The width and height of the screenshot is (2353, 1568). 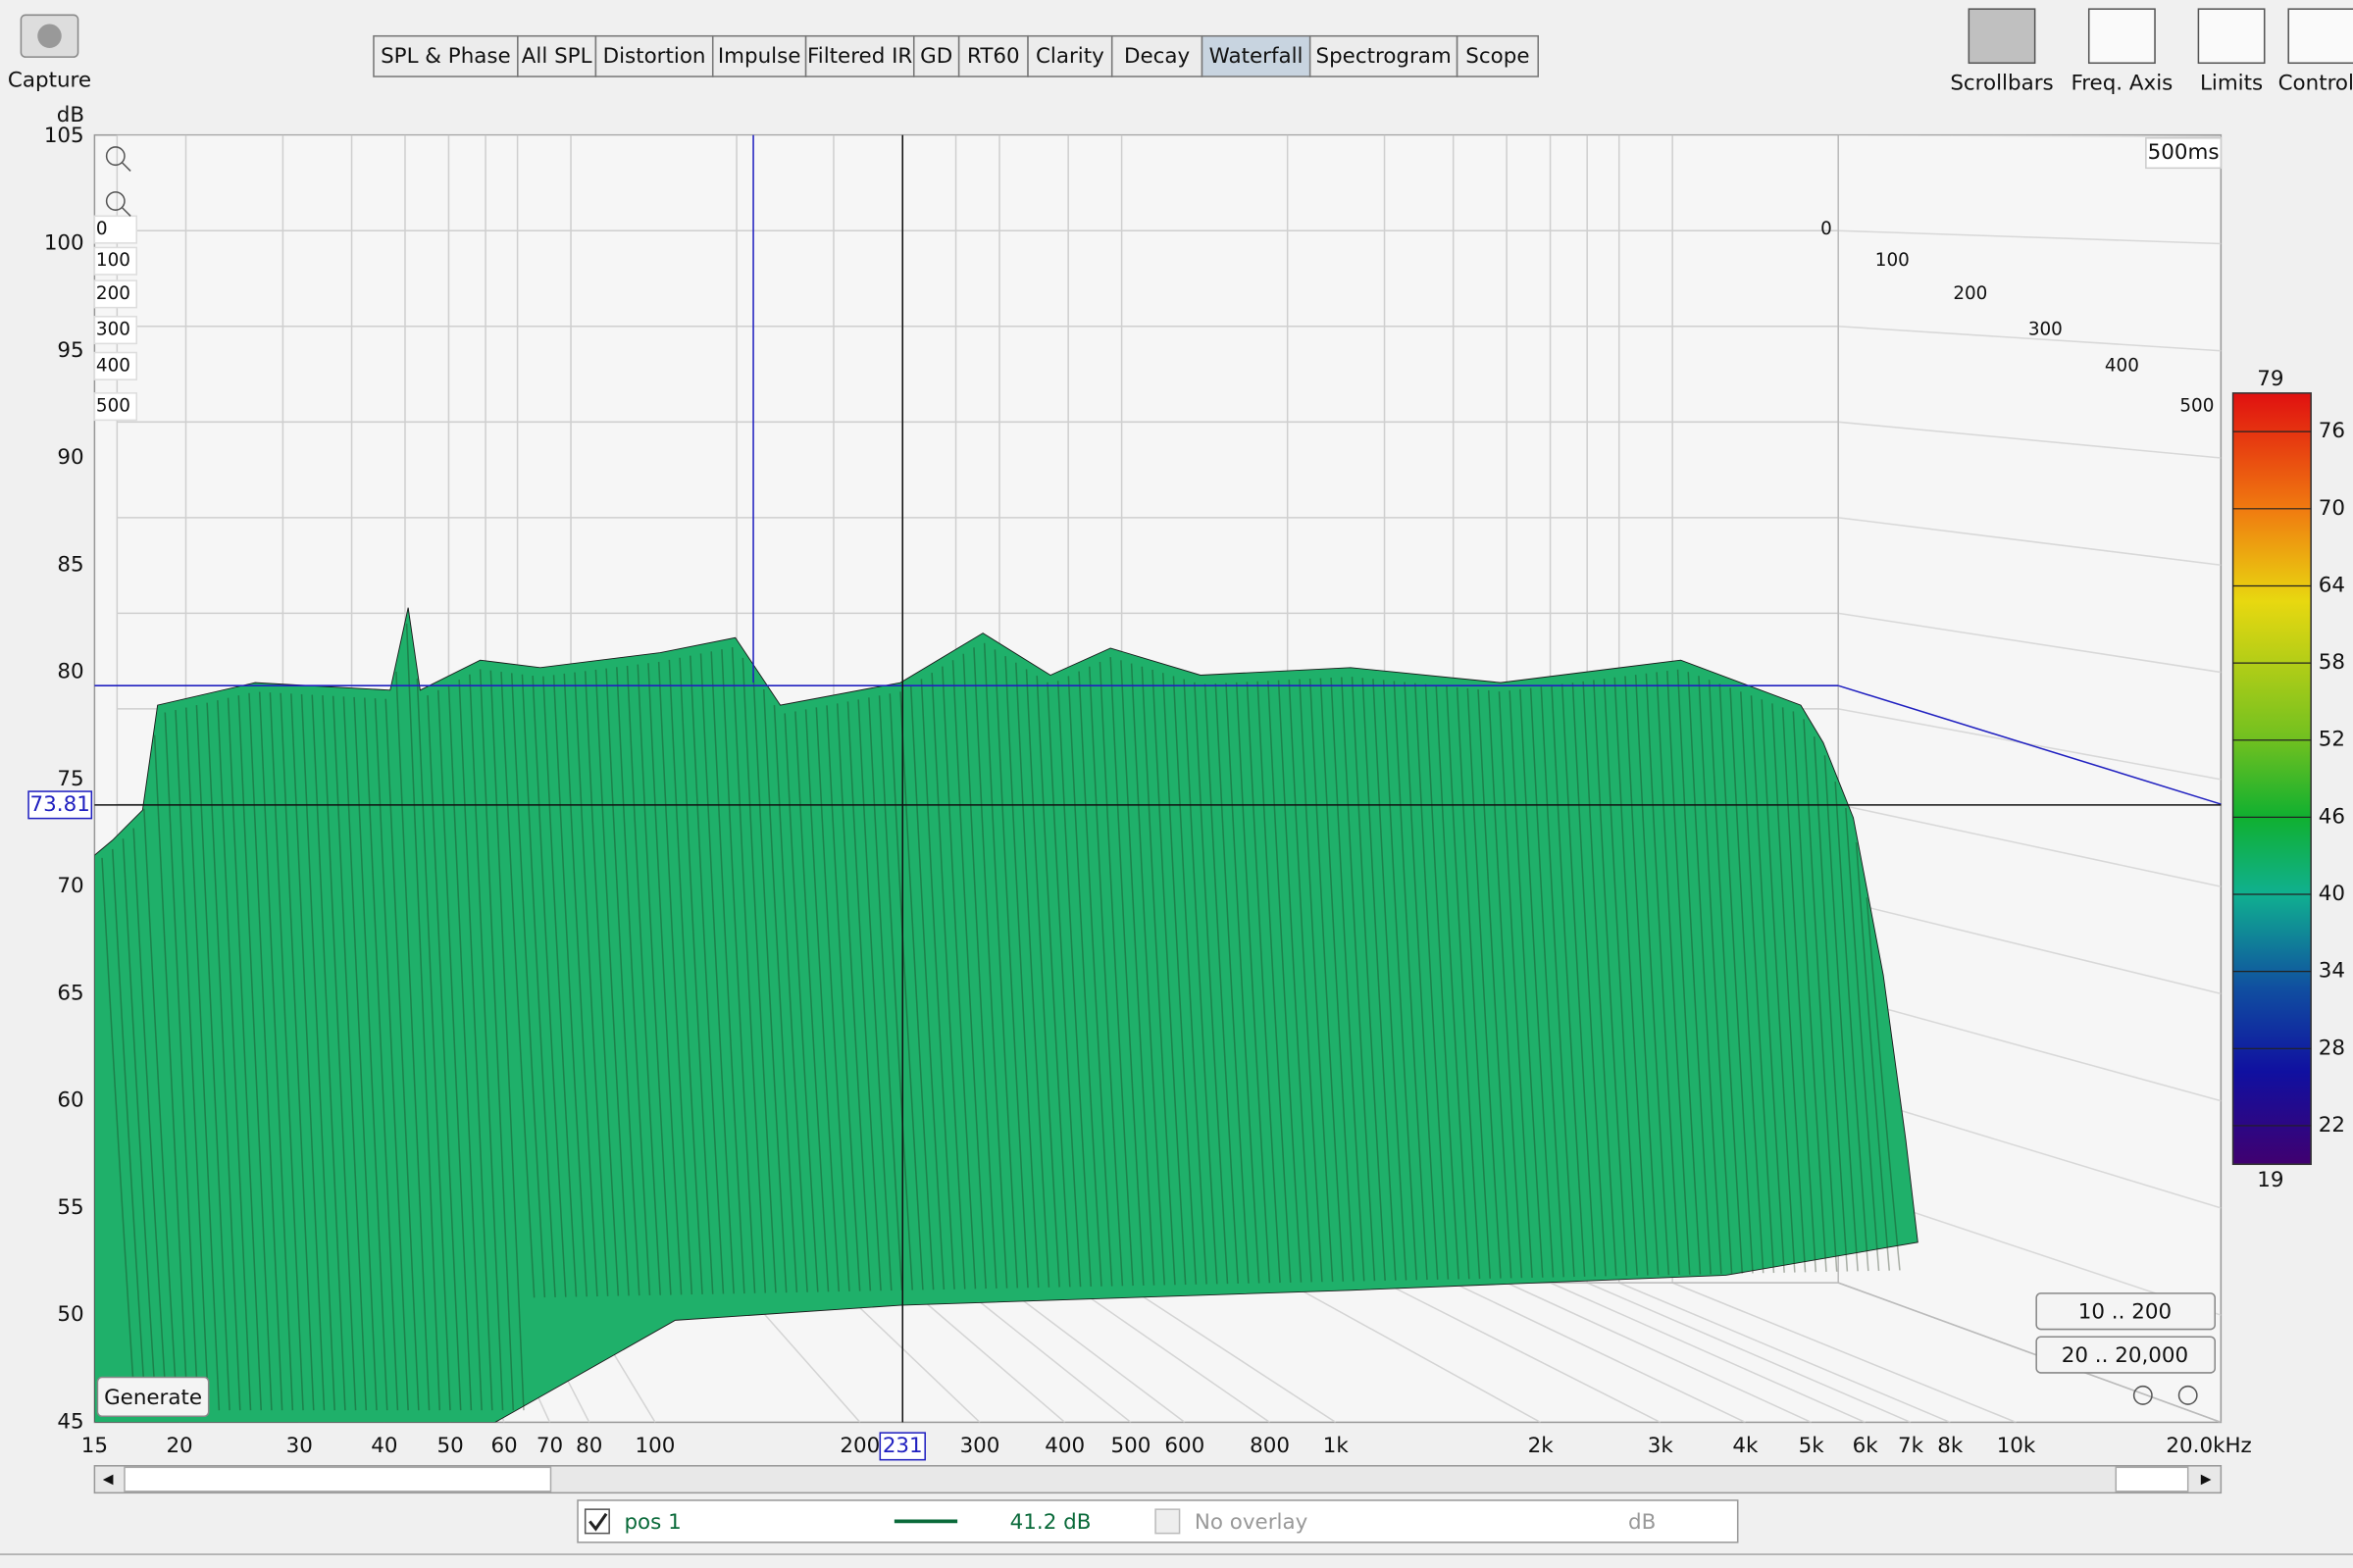 I want to click on tab-label: SPL & Phase, so click(x=446, y=56).